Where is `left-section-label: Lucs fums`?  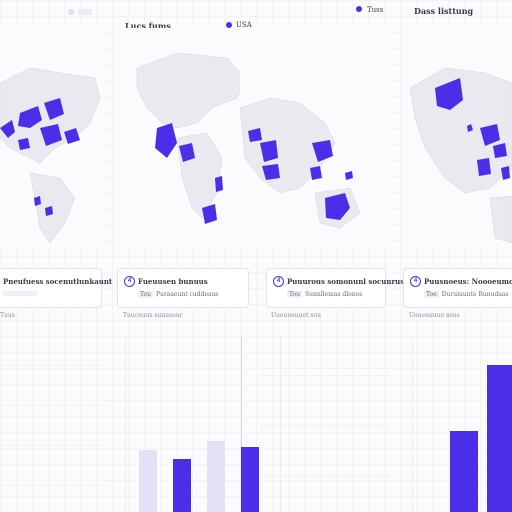 left-section-label: Lucs fums is located at coordinates (148, 26).